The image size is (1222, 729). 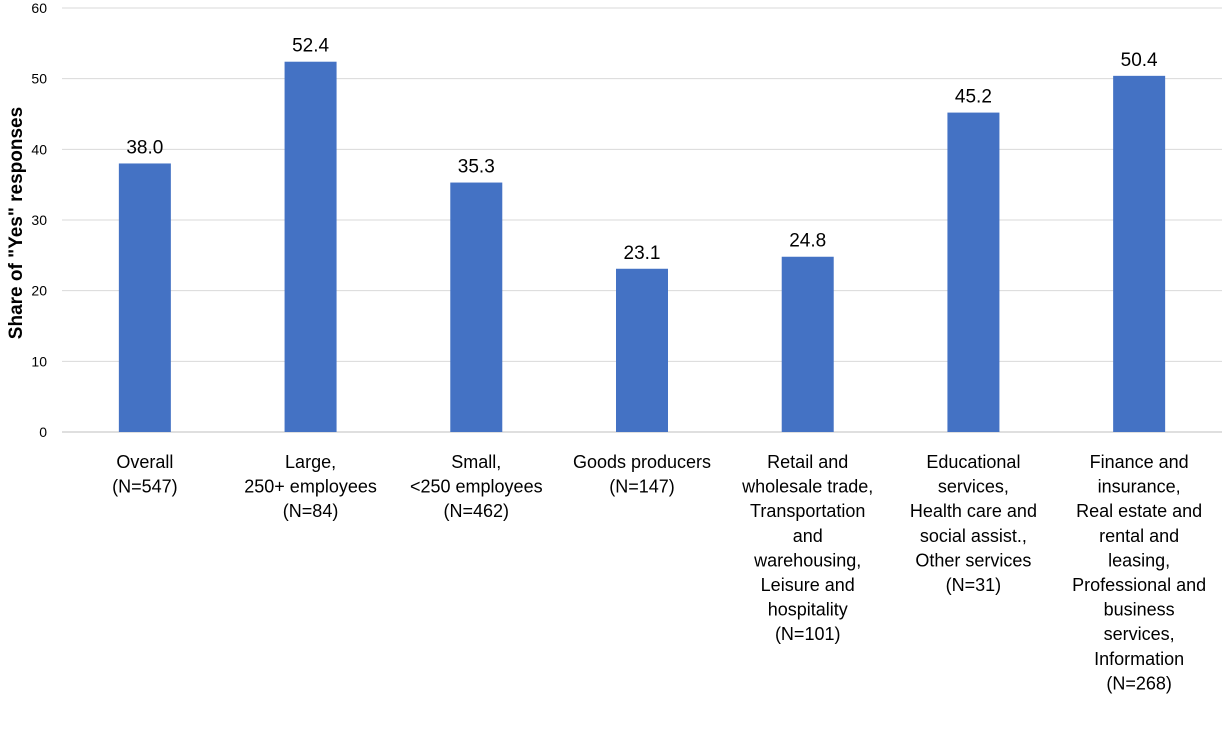 What do you see at coordinates (310, 46) in the screenshot?
I see `data-label: 52.4` at bounding box center [310, 46].